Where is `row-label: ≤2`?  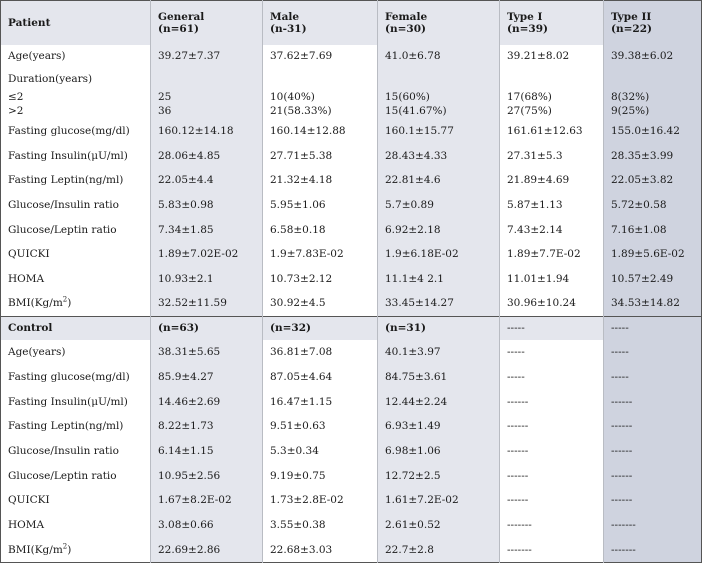
row-label: ≤2 is located at coordinates (75, 97).